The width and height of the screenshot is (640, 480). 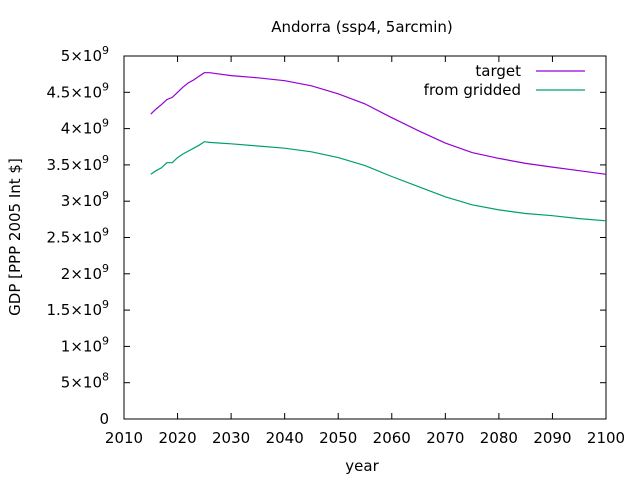 I want to click on y-tick-label: 4×10⁹, so click(x=85, y=127).